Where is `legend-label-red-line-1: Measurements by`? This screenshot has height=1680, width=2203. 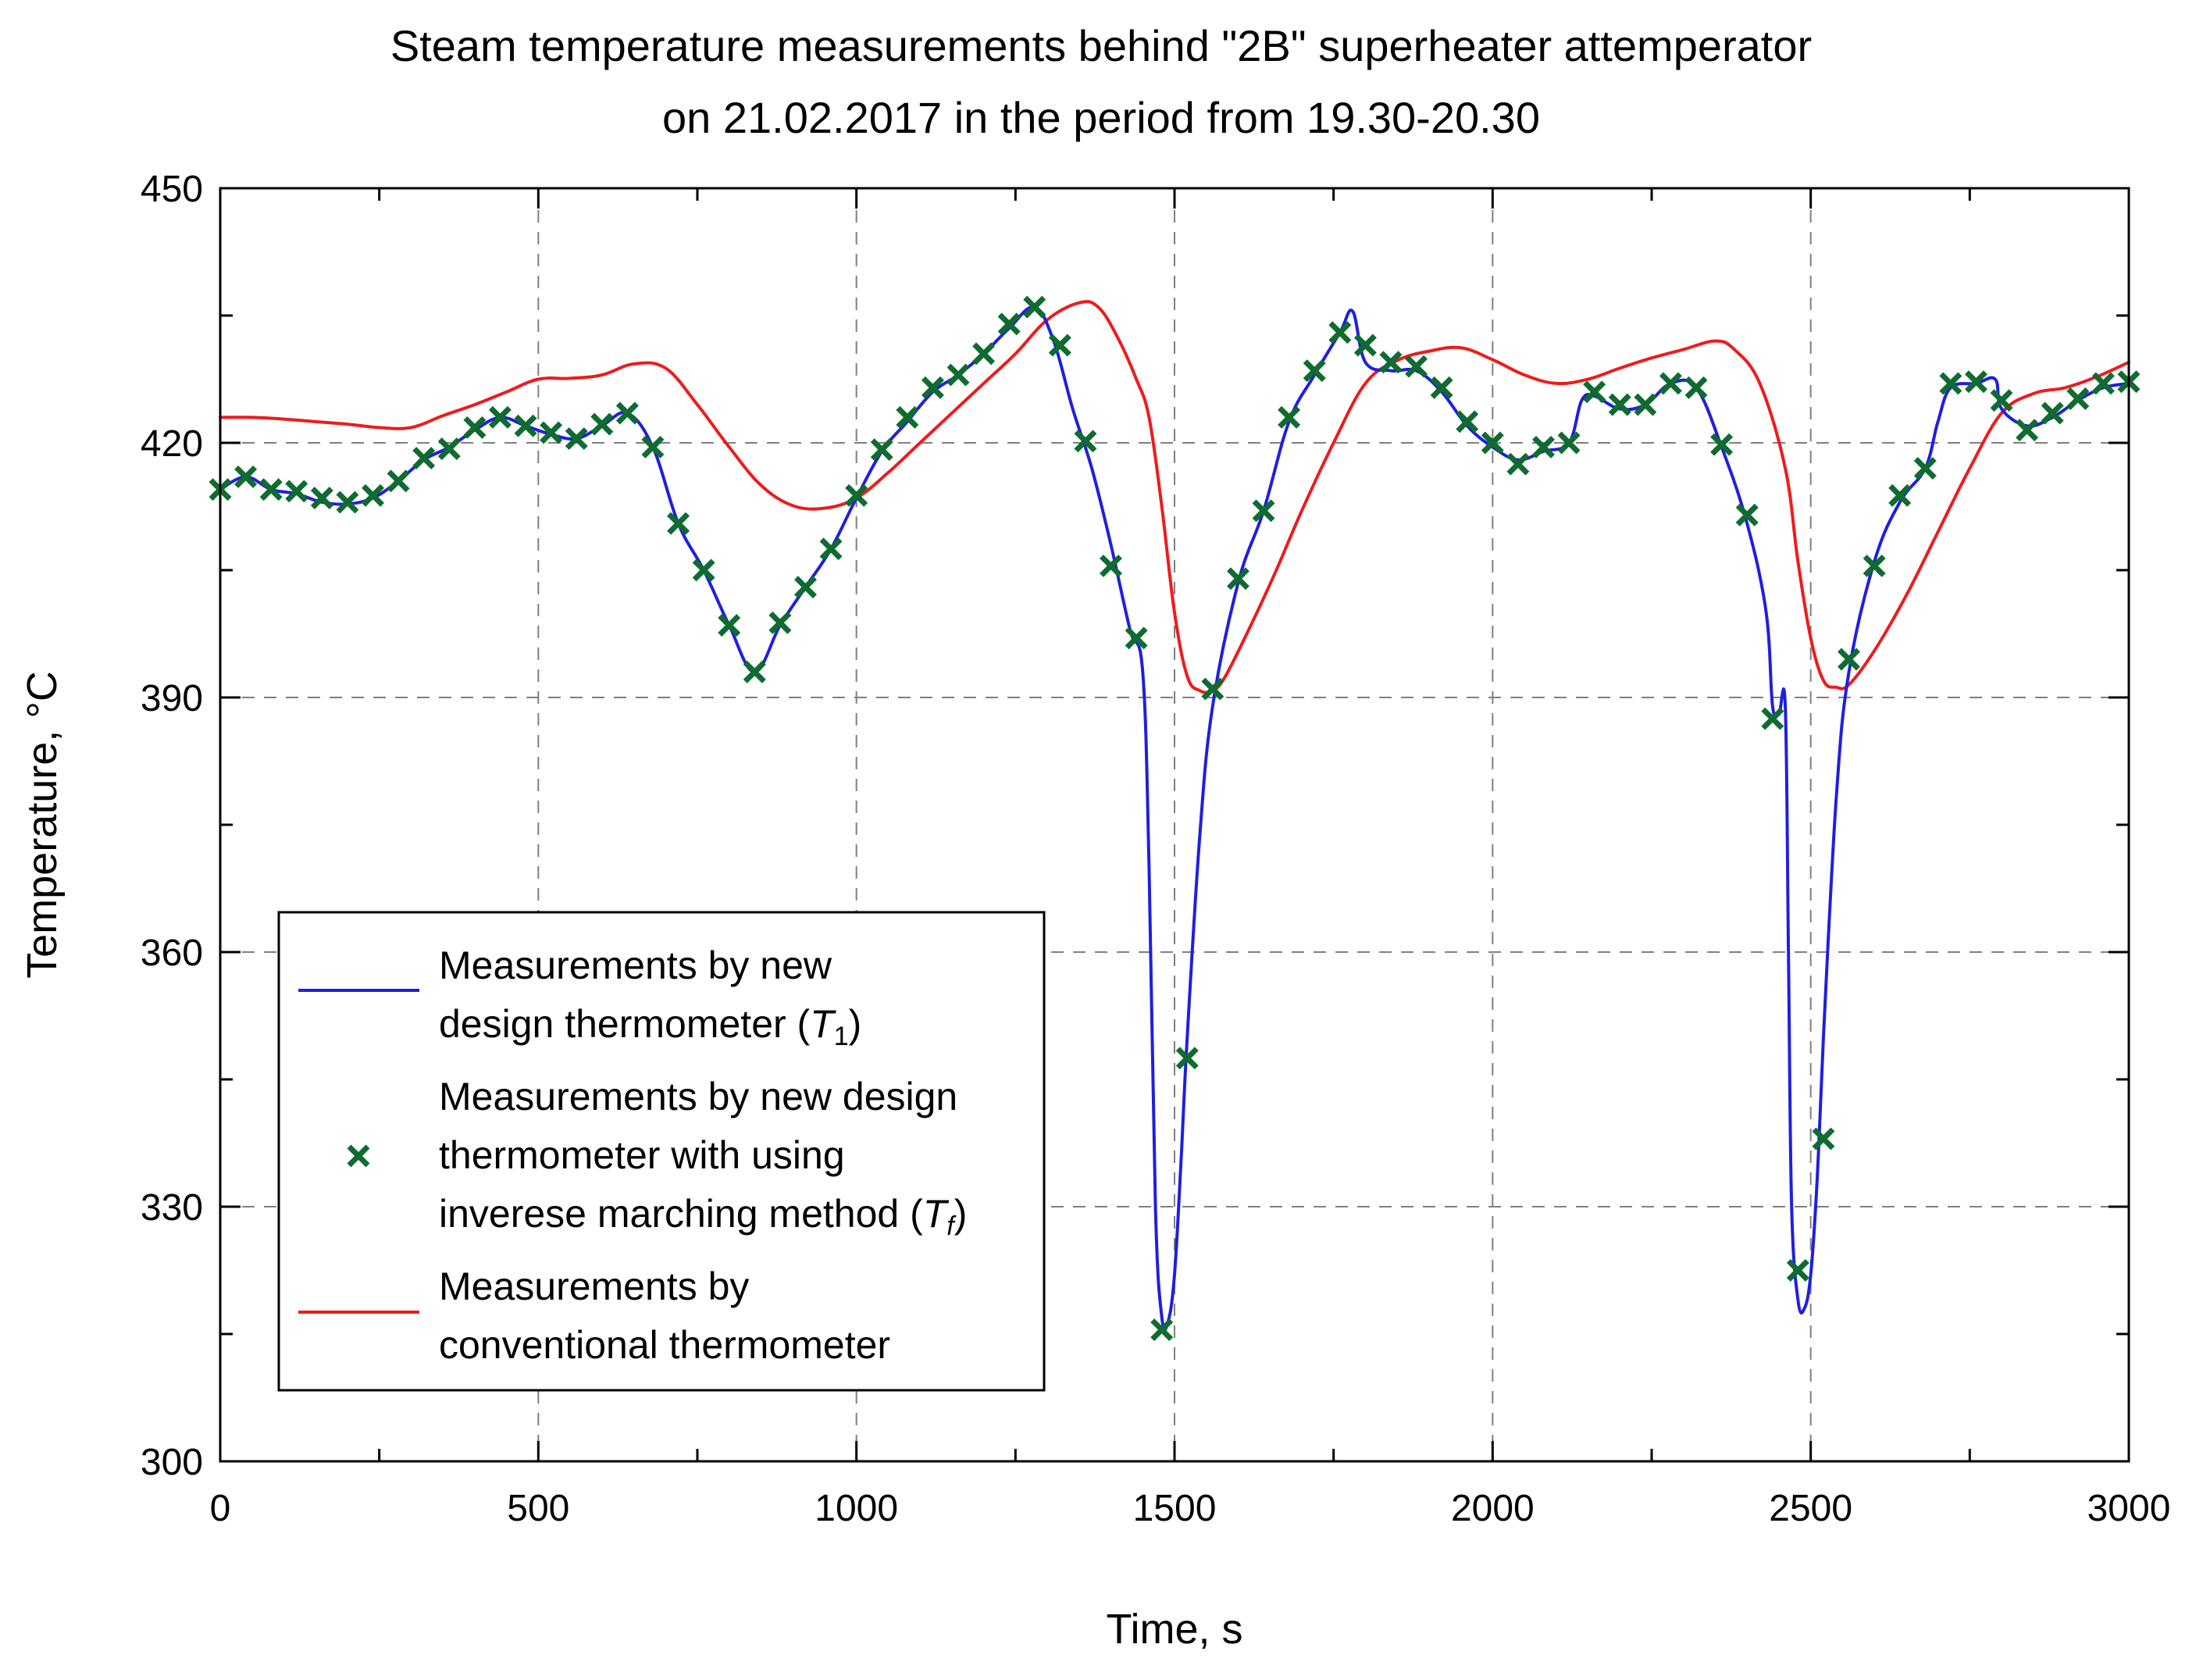
legend-label-red-line-1: Measurements by is located at coordinates (594, 1286).